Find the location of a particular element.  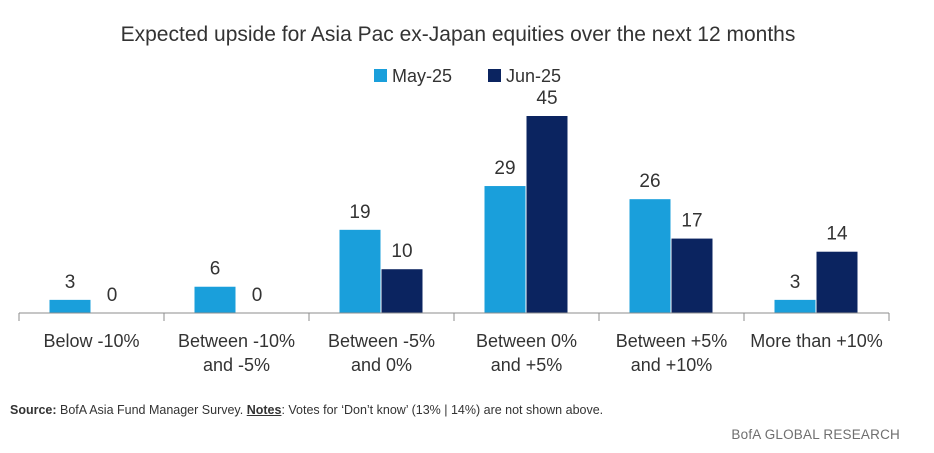

source-text: BofA Asia Fund Manager Survey. is located at coordinates (151, 410).